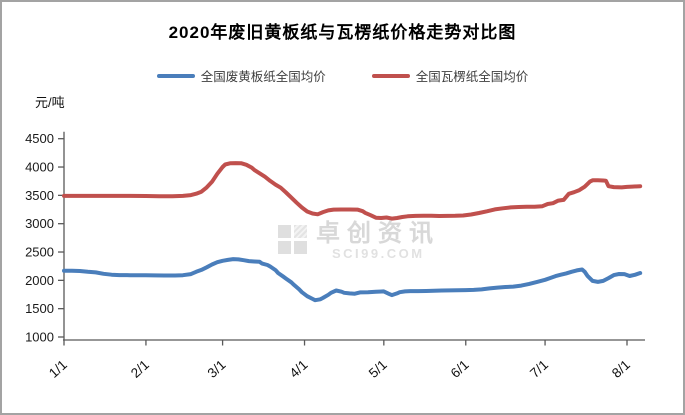 This screenshot has height=415, width=685. I want to click on watermark-domain: SCI99.COM, so click(378, 253).